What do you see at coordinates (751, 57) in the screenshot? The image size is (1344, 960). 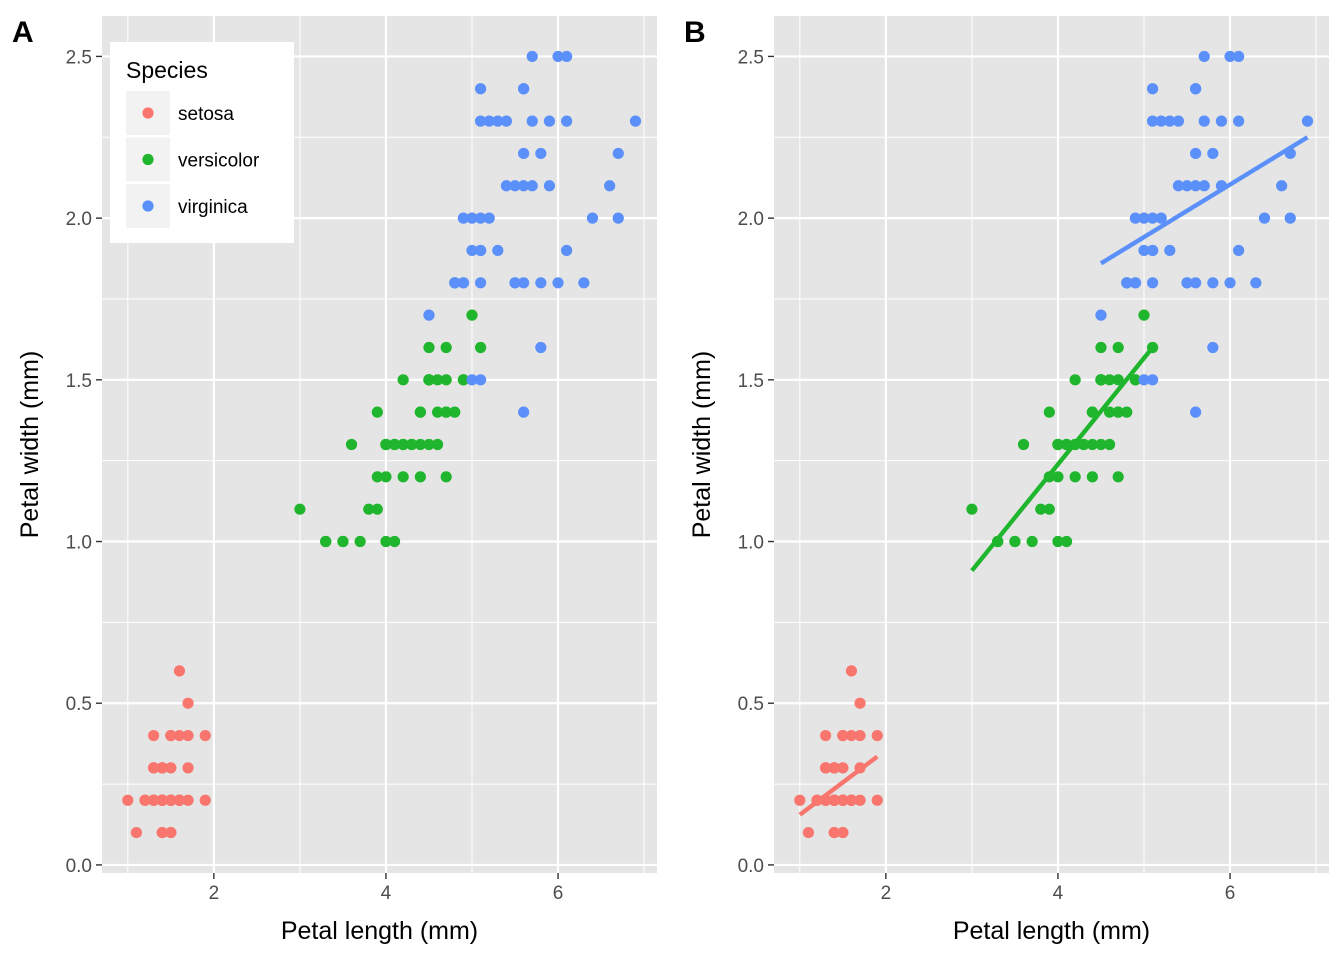 I see `y-tick-label: 2.5` at bounding box center [751, 57].